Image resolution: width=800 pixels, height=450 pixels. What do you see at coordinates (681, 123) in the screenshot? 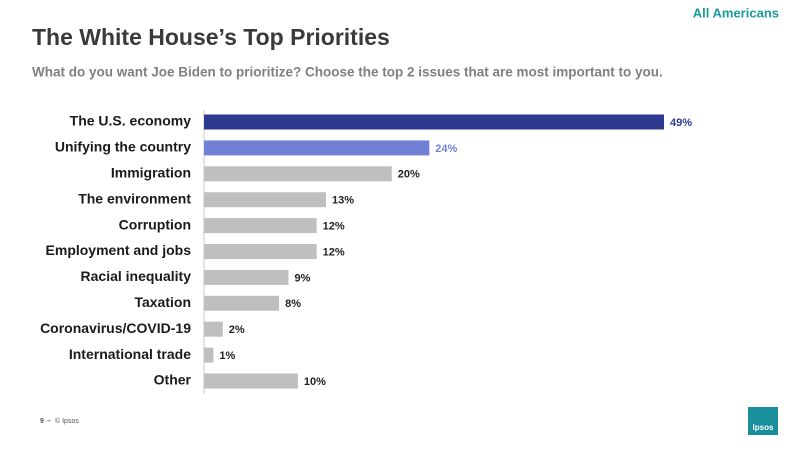
I see `value-label: 49%` at bounding box center [681, 123].